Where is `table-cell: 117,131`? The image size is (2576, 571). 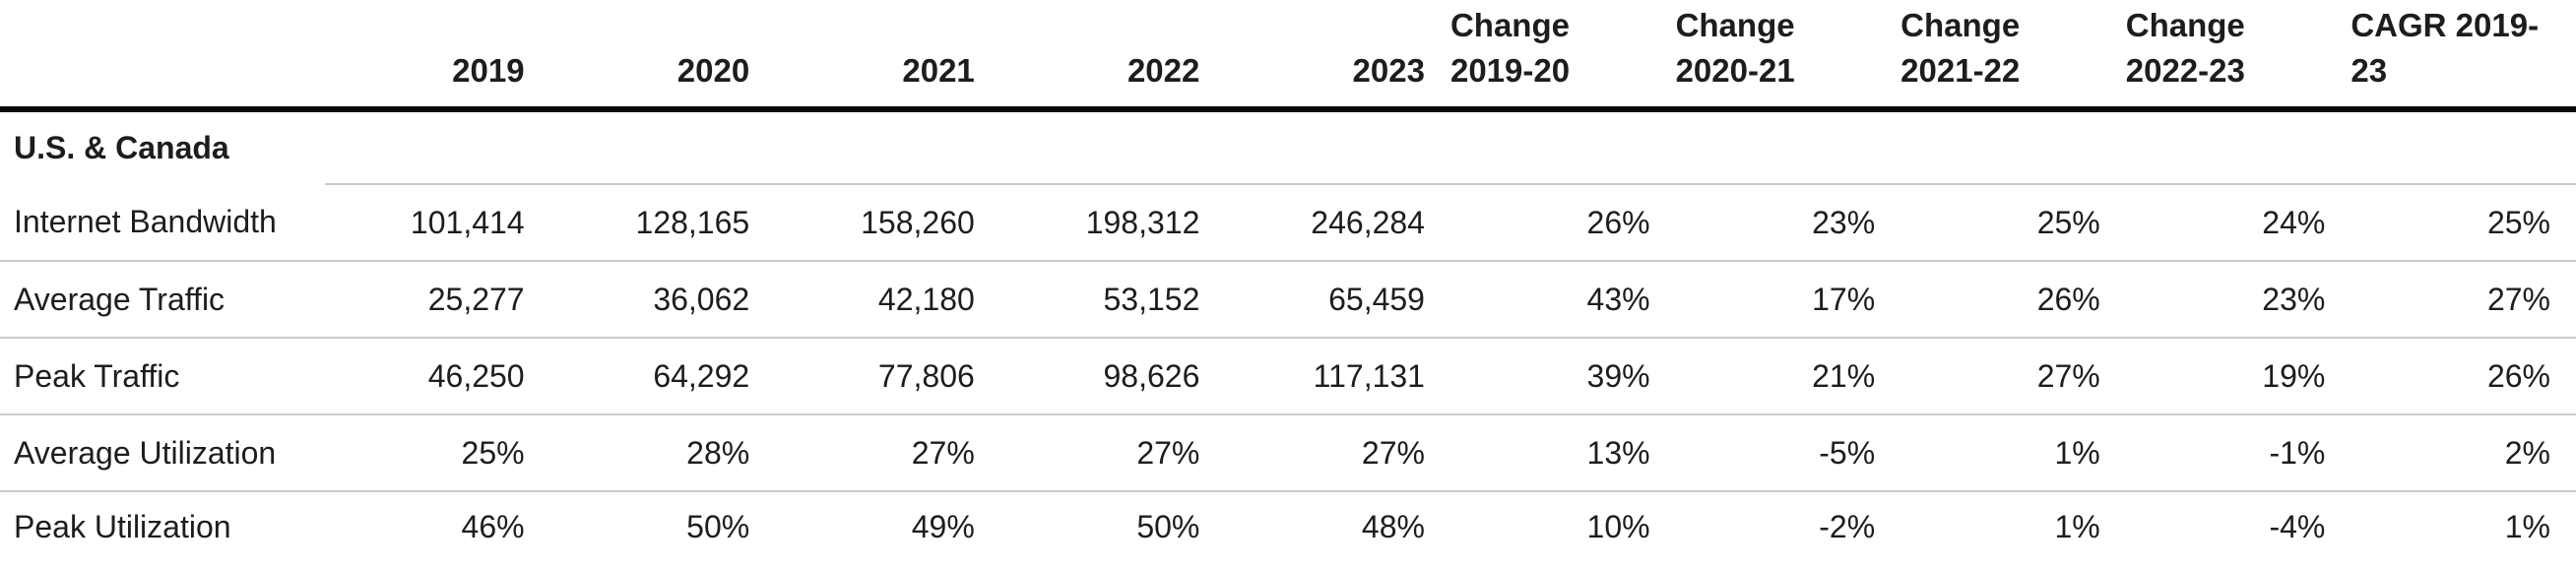
table-cell: 117,131 is located at coordinates (1337, 375).